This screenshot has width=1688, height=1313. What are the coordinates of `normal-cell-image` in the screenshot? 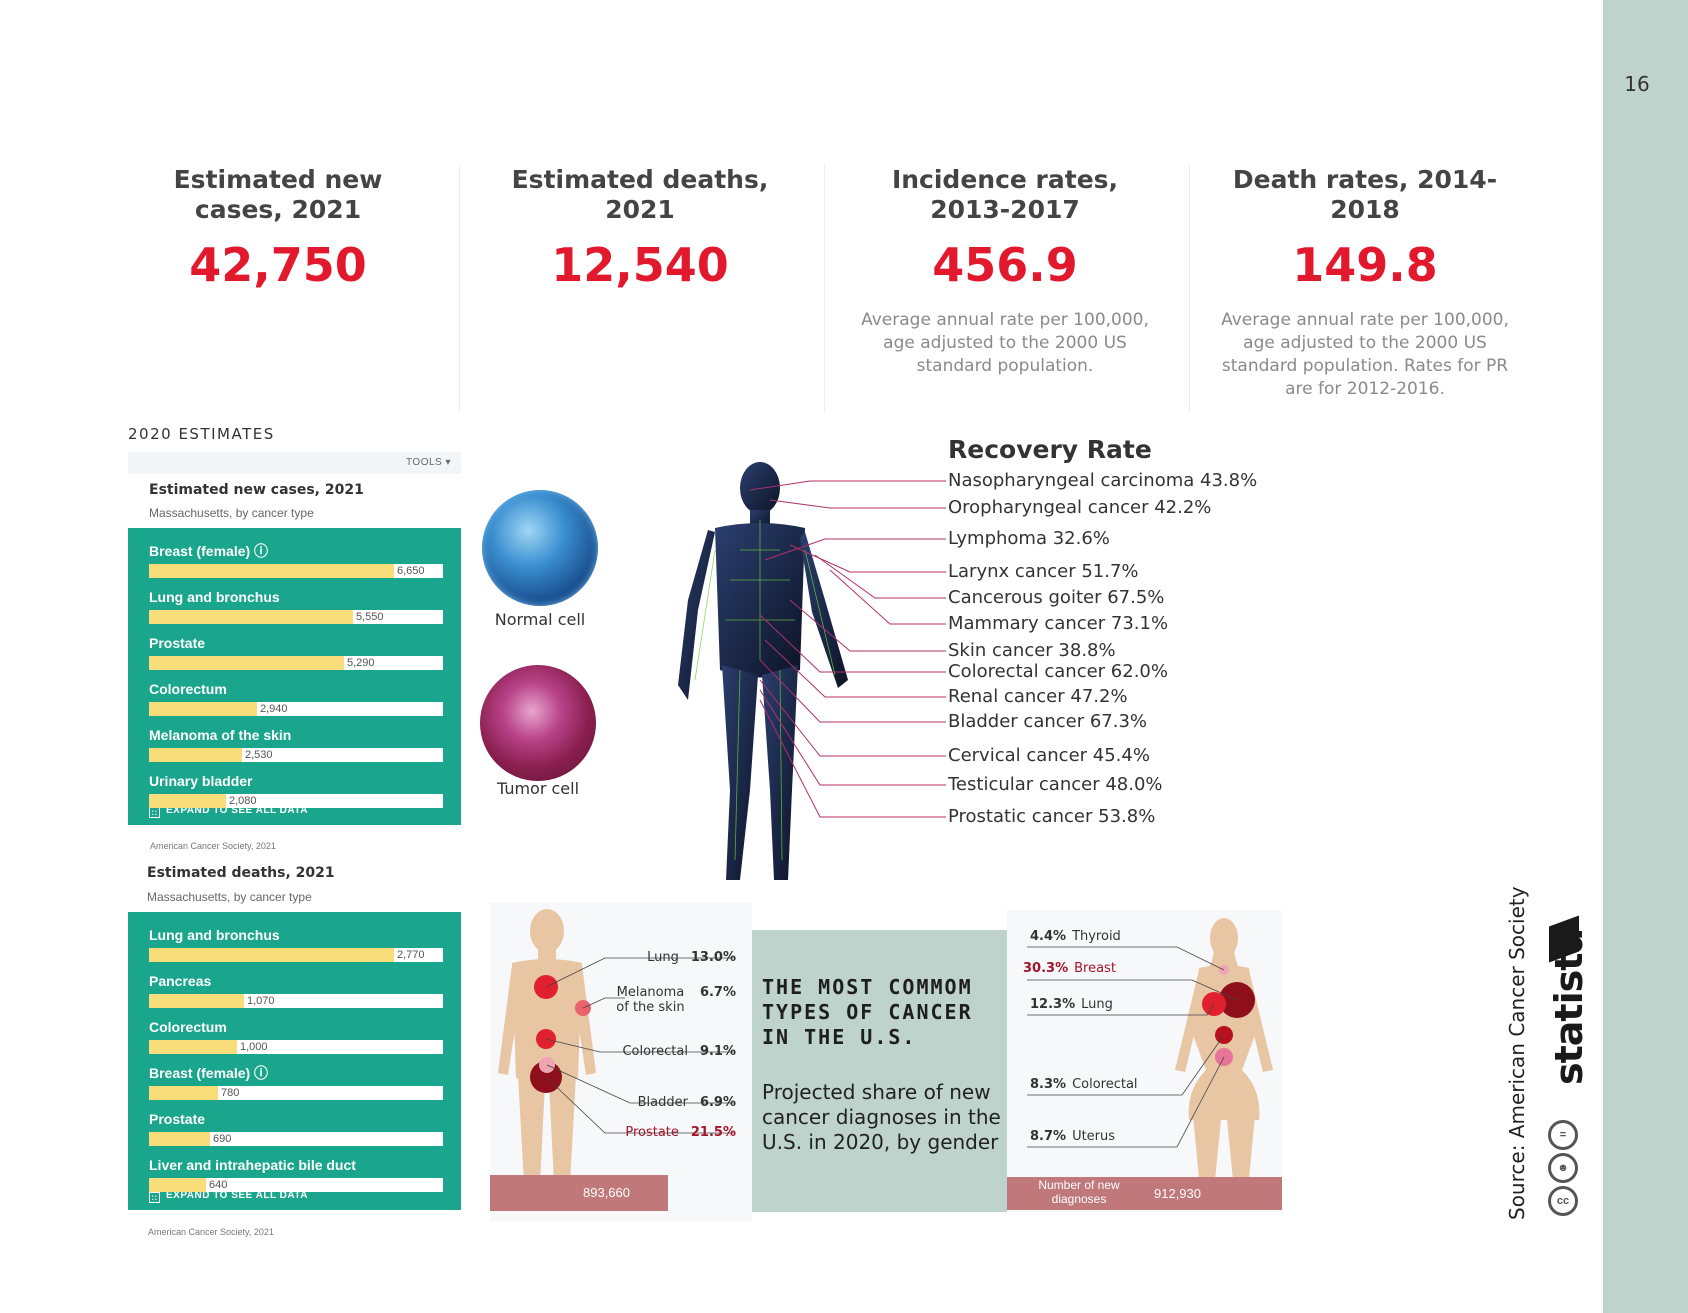 It's located at (540, 548).